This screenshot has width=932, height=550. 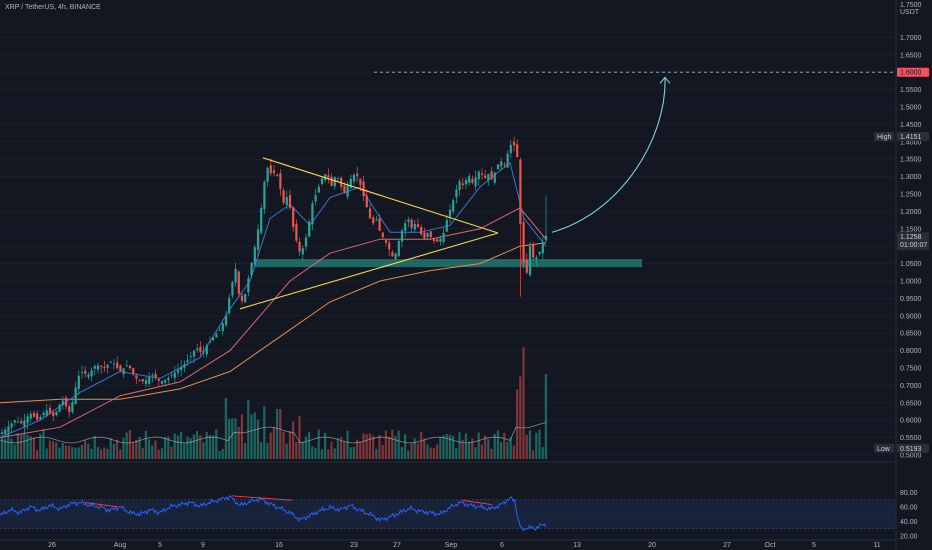 What do you see at coordinates (608, 155) in the screenshot?
I see `projection-curve` at bounding box center [608, 155].